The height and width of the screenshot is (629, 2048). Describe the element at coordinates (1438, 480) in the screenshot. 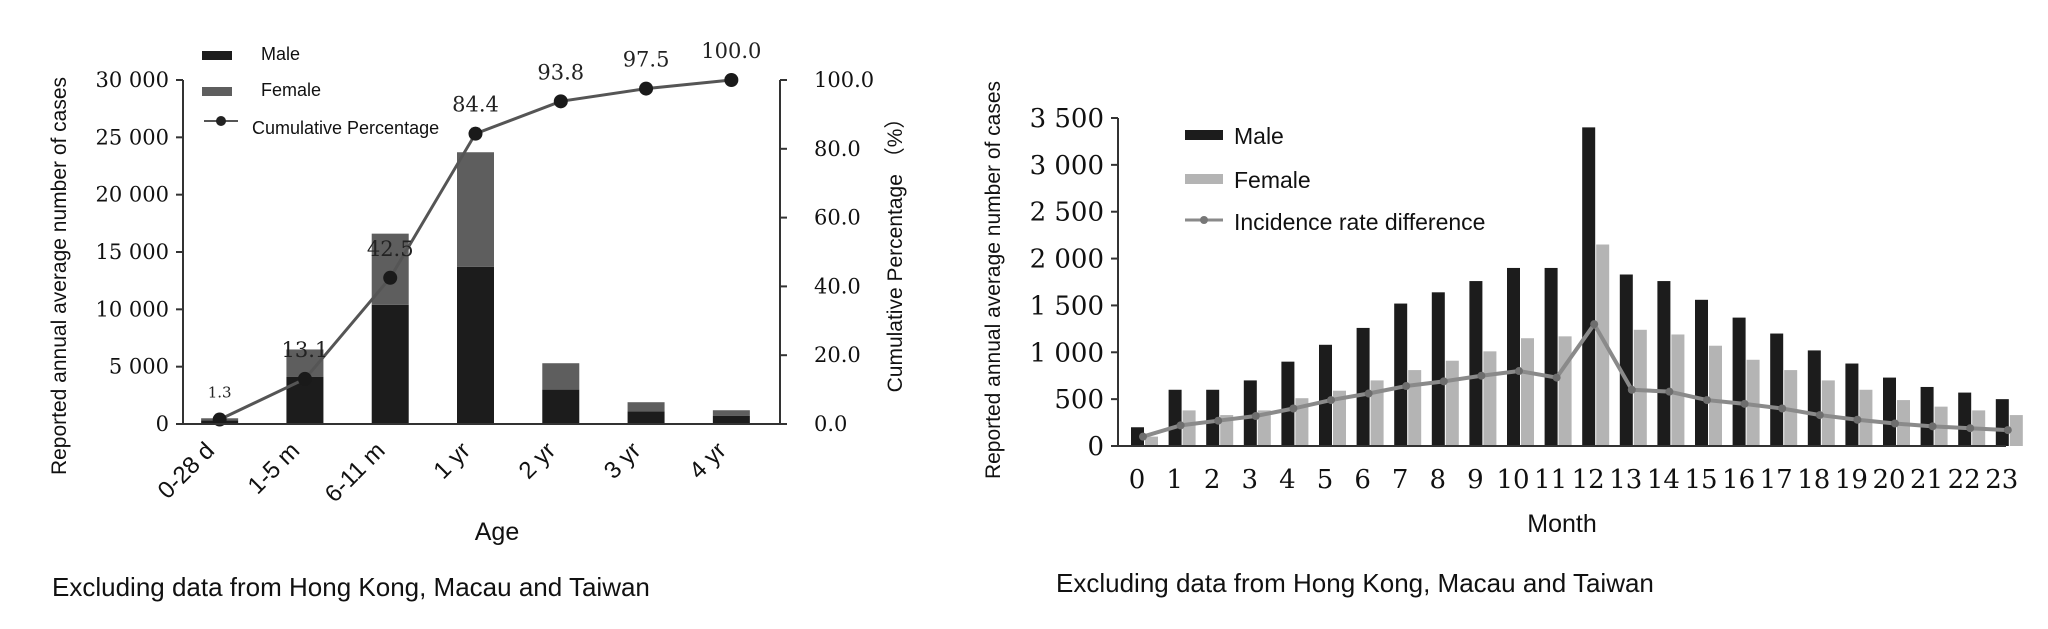

I see `x-tick-label-8: 8` at that location.